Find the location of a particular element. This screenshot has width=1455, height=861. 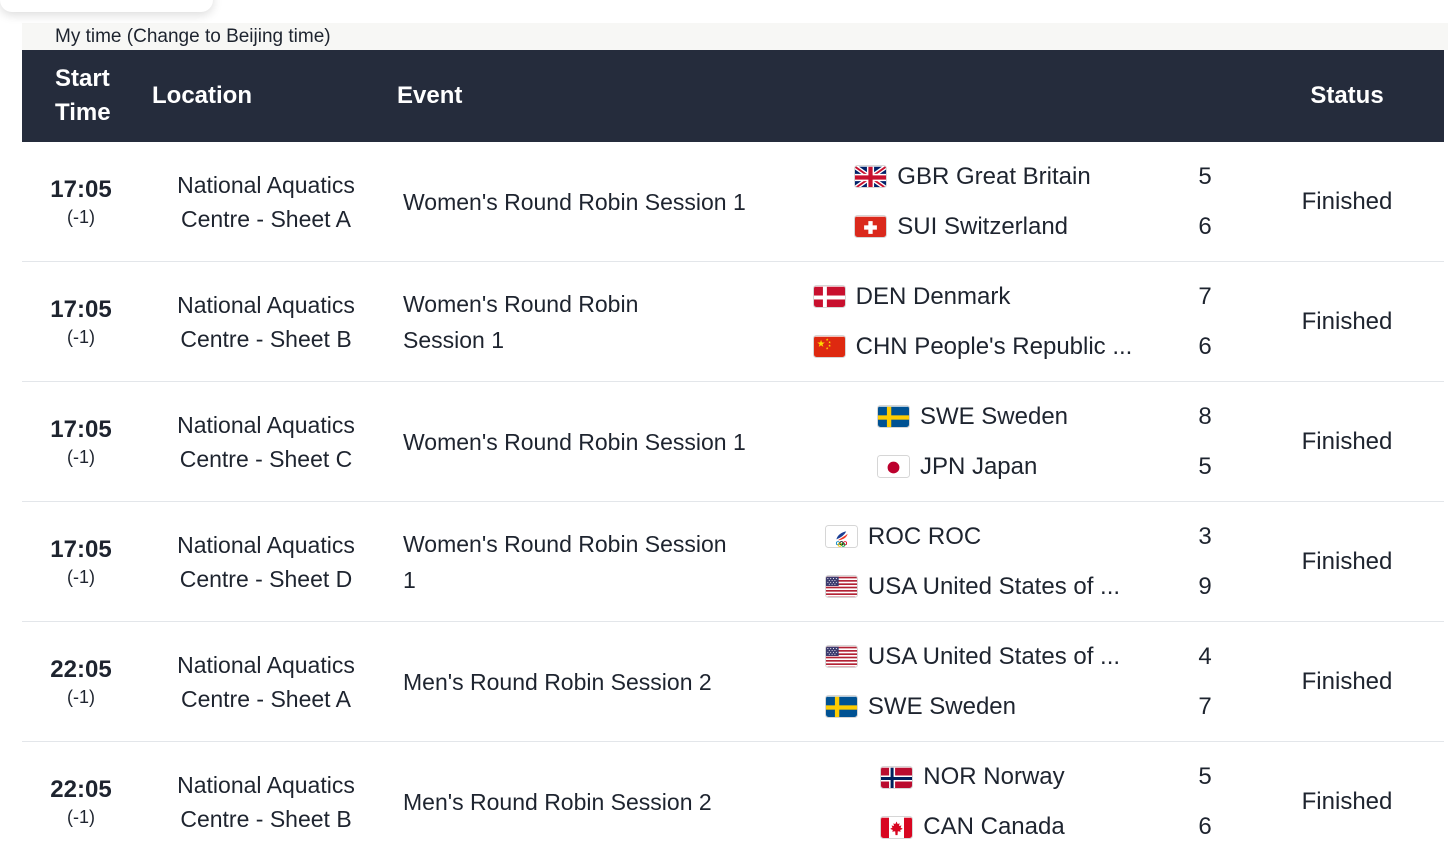

team-name: SWE Sweden is located at coordinates (994, 416).